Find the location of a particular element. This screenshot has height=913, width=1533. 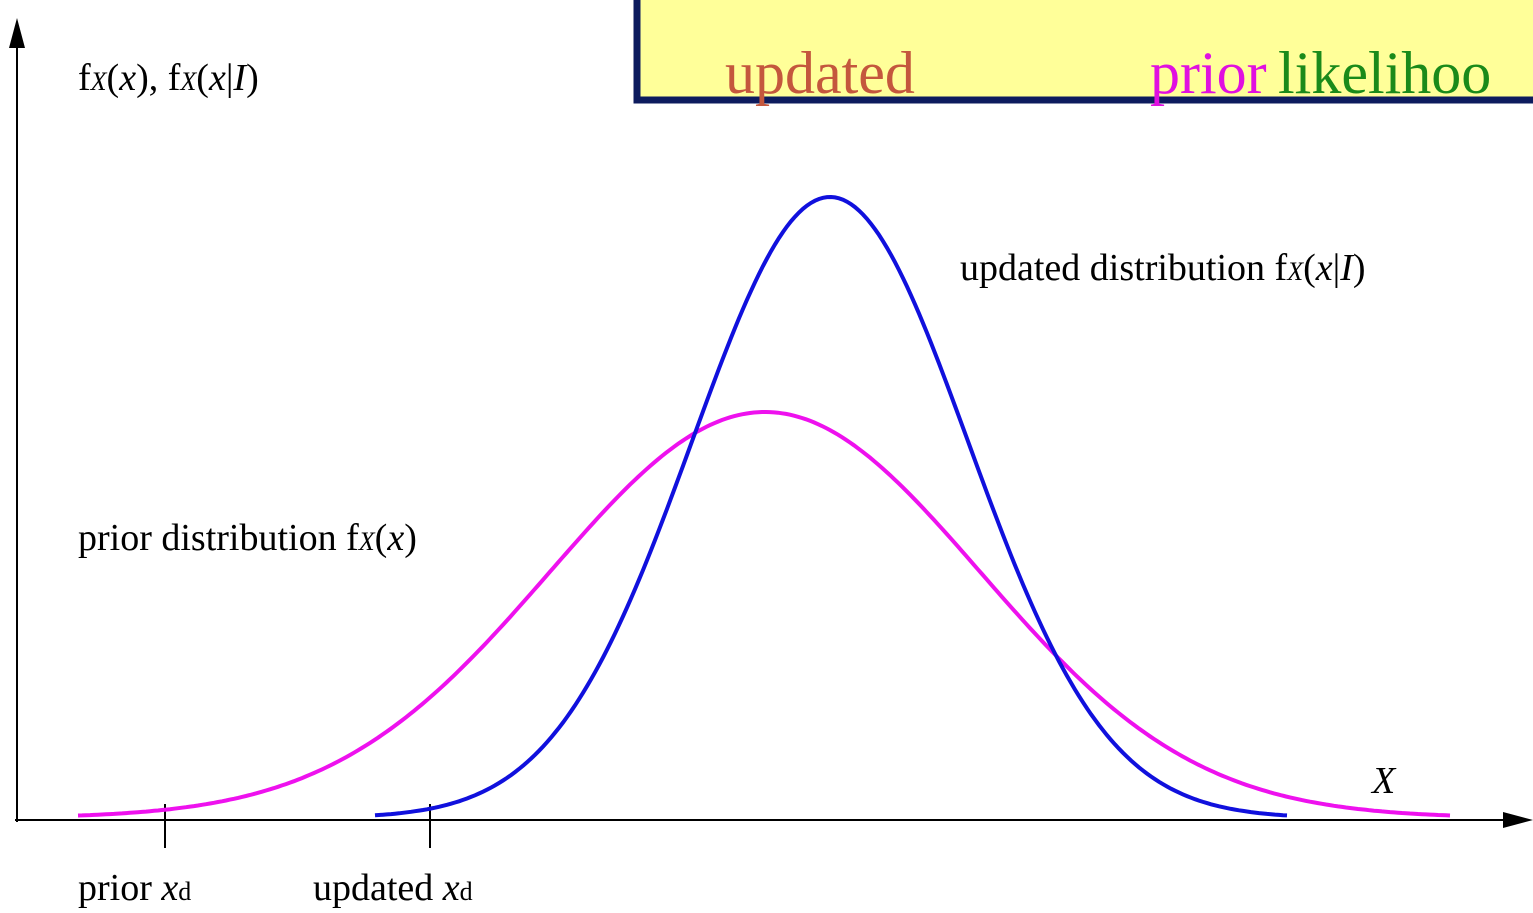

y-arrow is located at coordinates (17, 33).